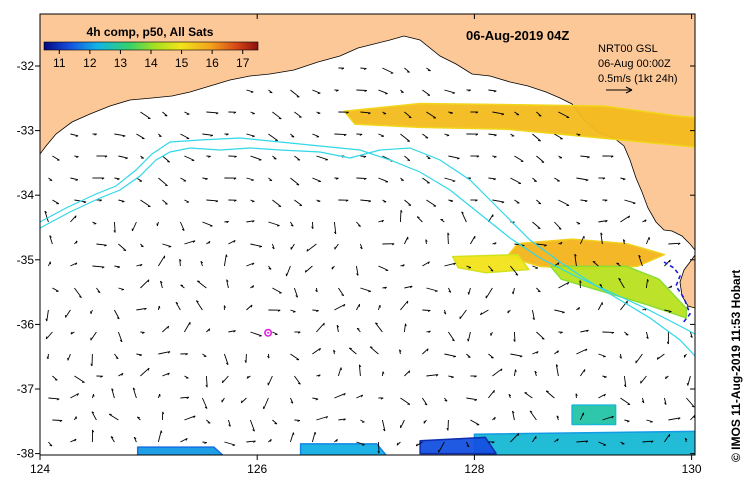 This screenshot has width=749, height=496. What do you see at coordinates (150, 32) in the screenshot?
I see `colorbar-label: 4h comp, p50, All Sats` at bounding box center [150, 32].